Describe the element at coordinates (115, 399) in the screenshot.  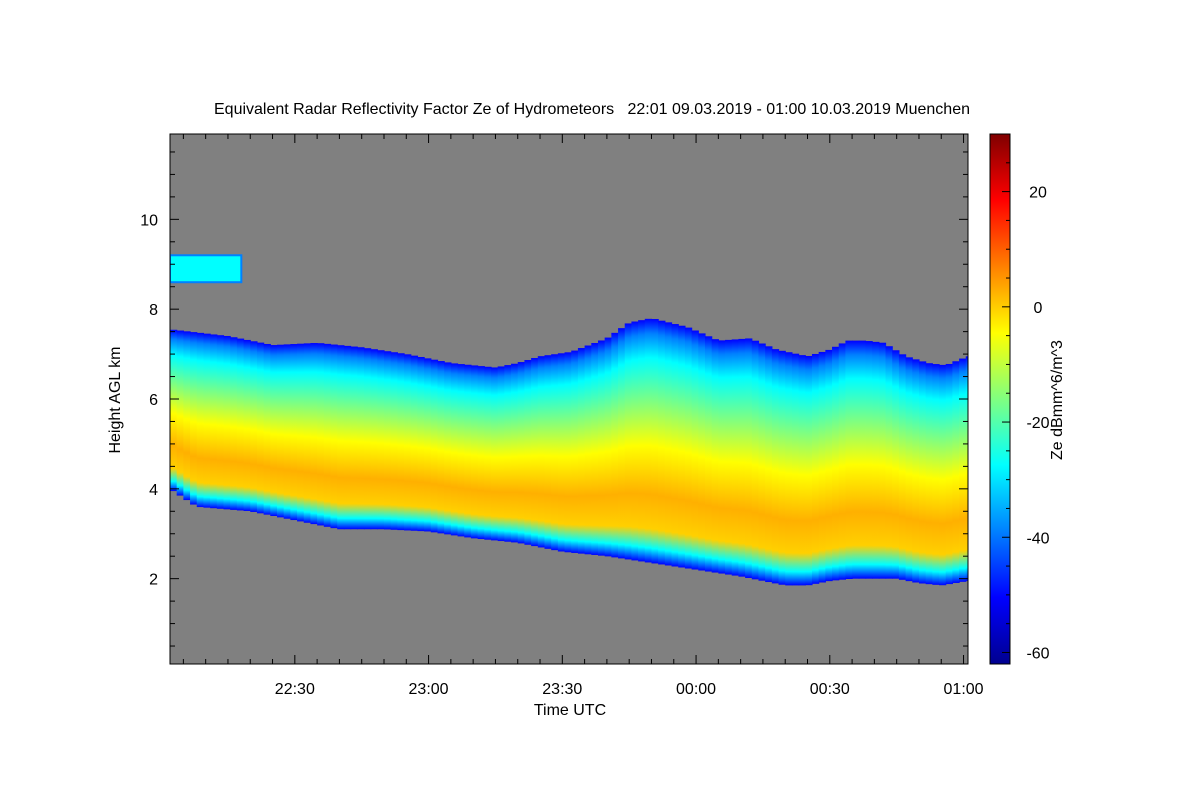
I see `y-axis-label: Height AGL km` at that location.